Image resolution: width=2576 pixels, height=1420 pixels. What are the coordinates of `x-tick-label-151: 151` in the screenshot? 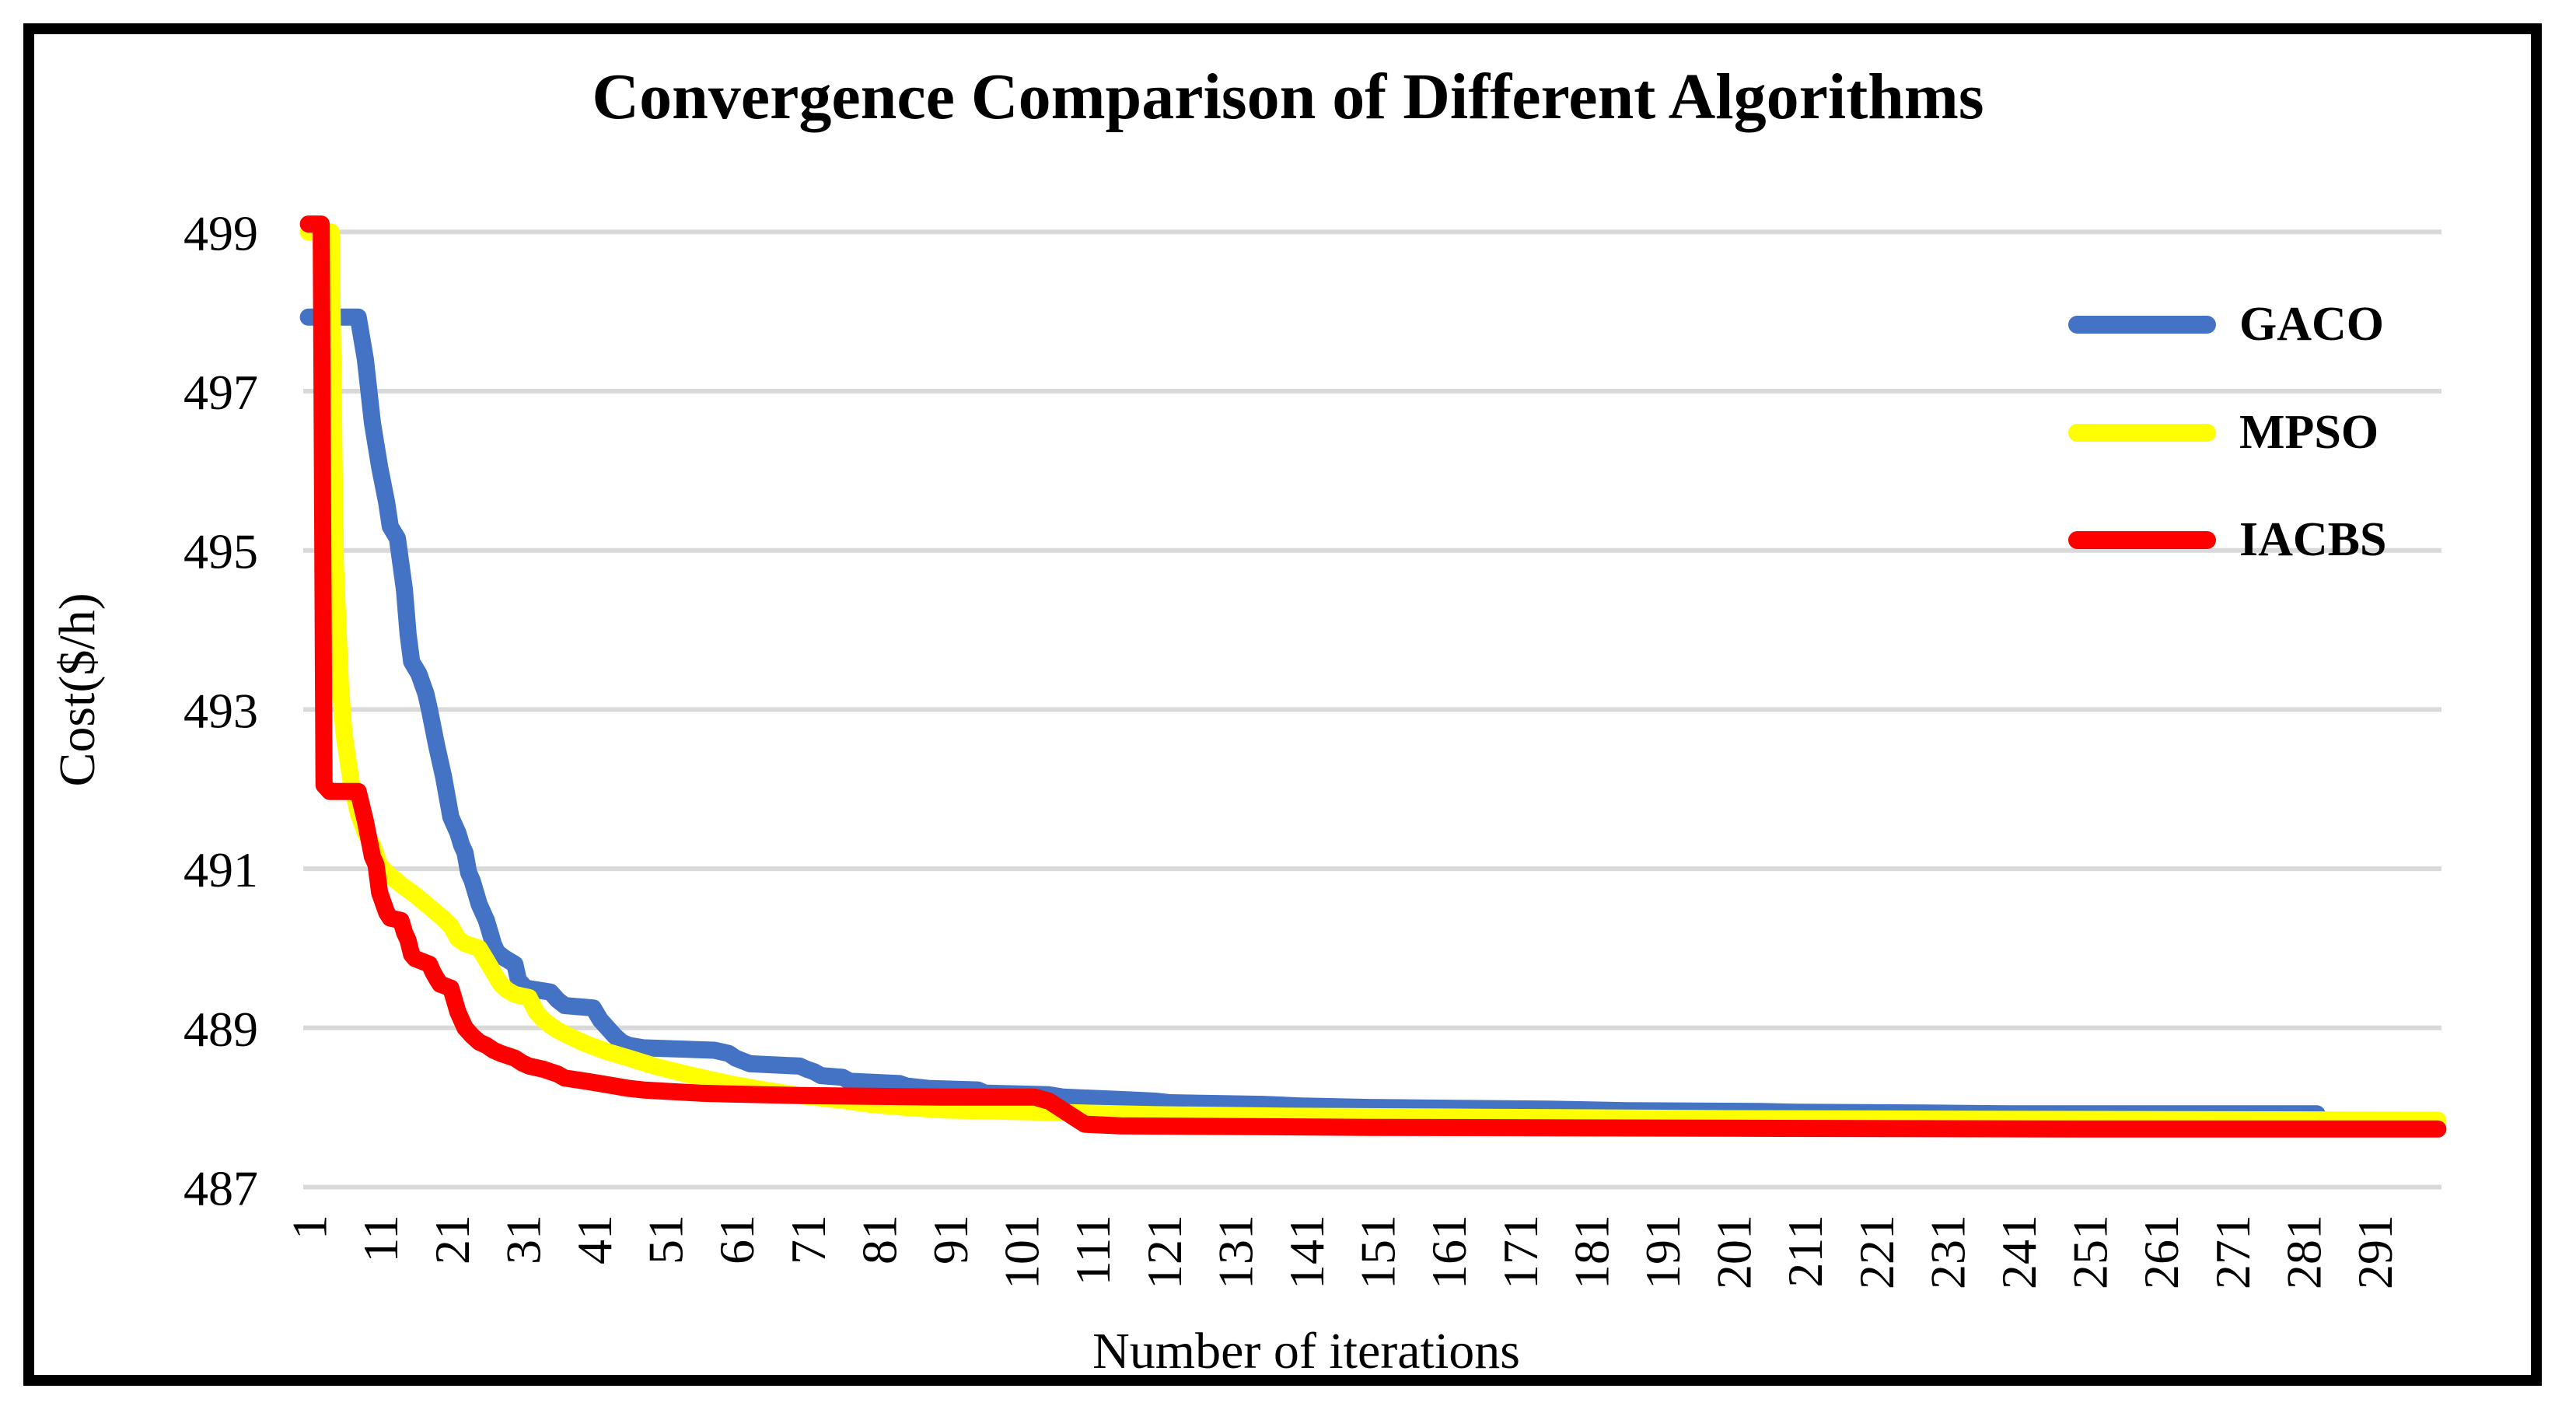 It's located at (1378, 1252).